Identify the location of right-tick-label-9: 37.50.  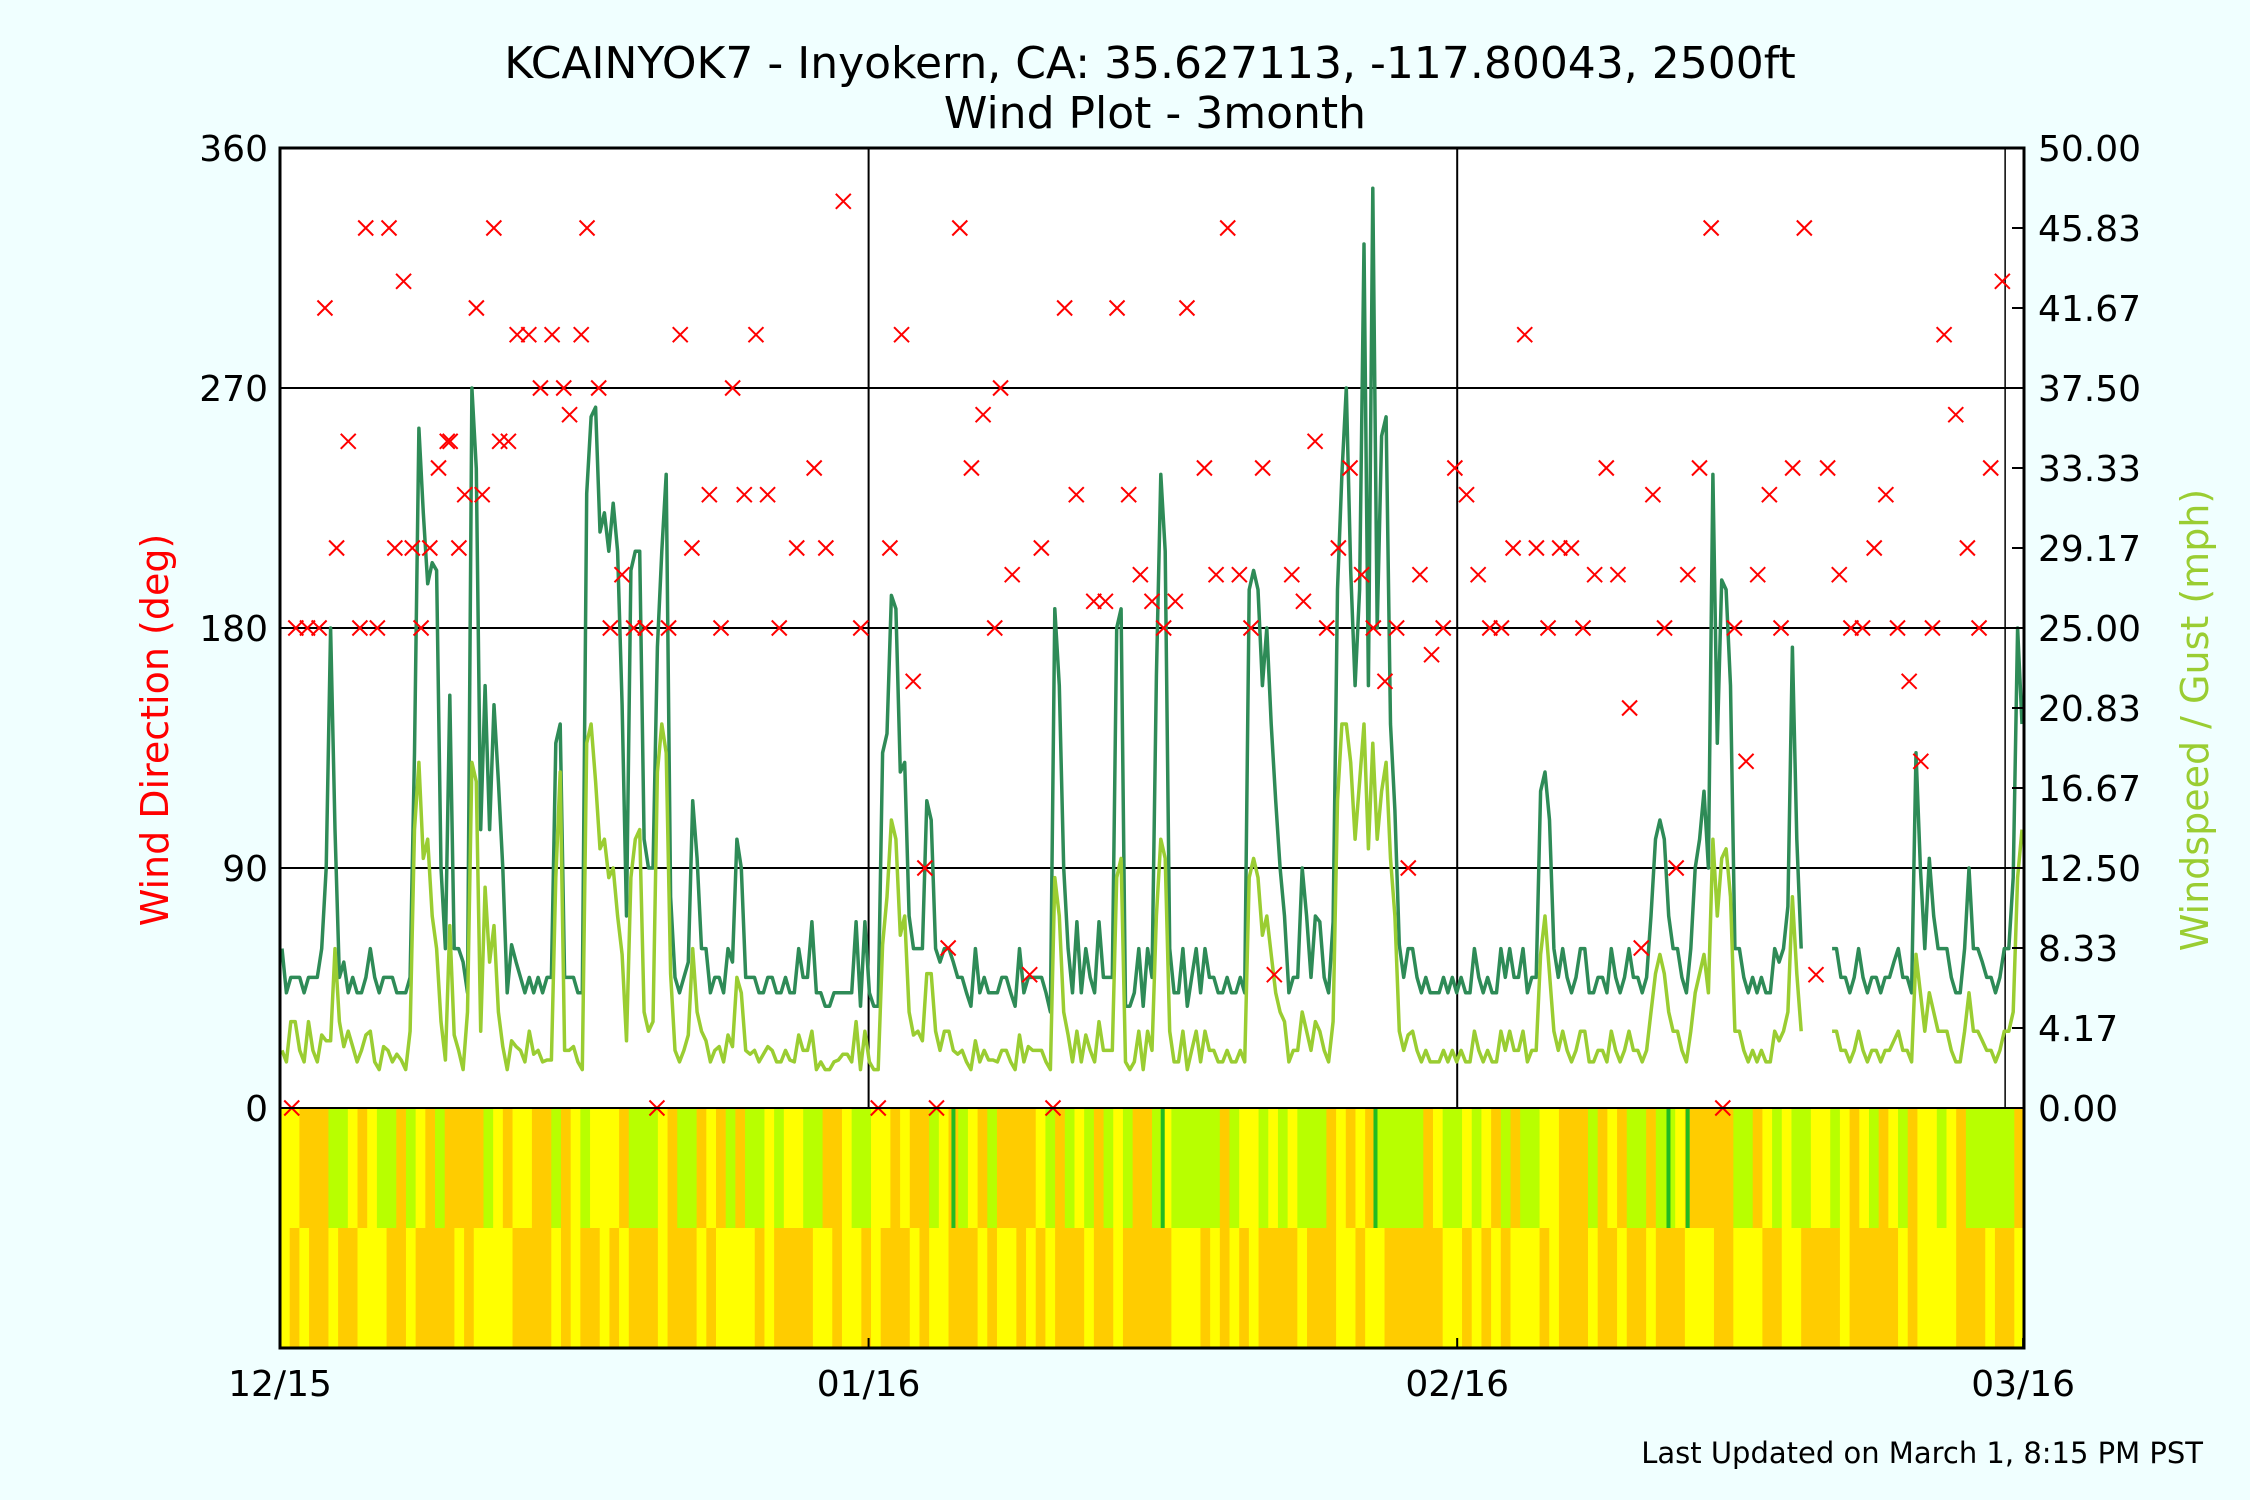
(2089, 389).